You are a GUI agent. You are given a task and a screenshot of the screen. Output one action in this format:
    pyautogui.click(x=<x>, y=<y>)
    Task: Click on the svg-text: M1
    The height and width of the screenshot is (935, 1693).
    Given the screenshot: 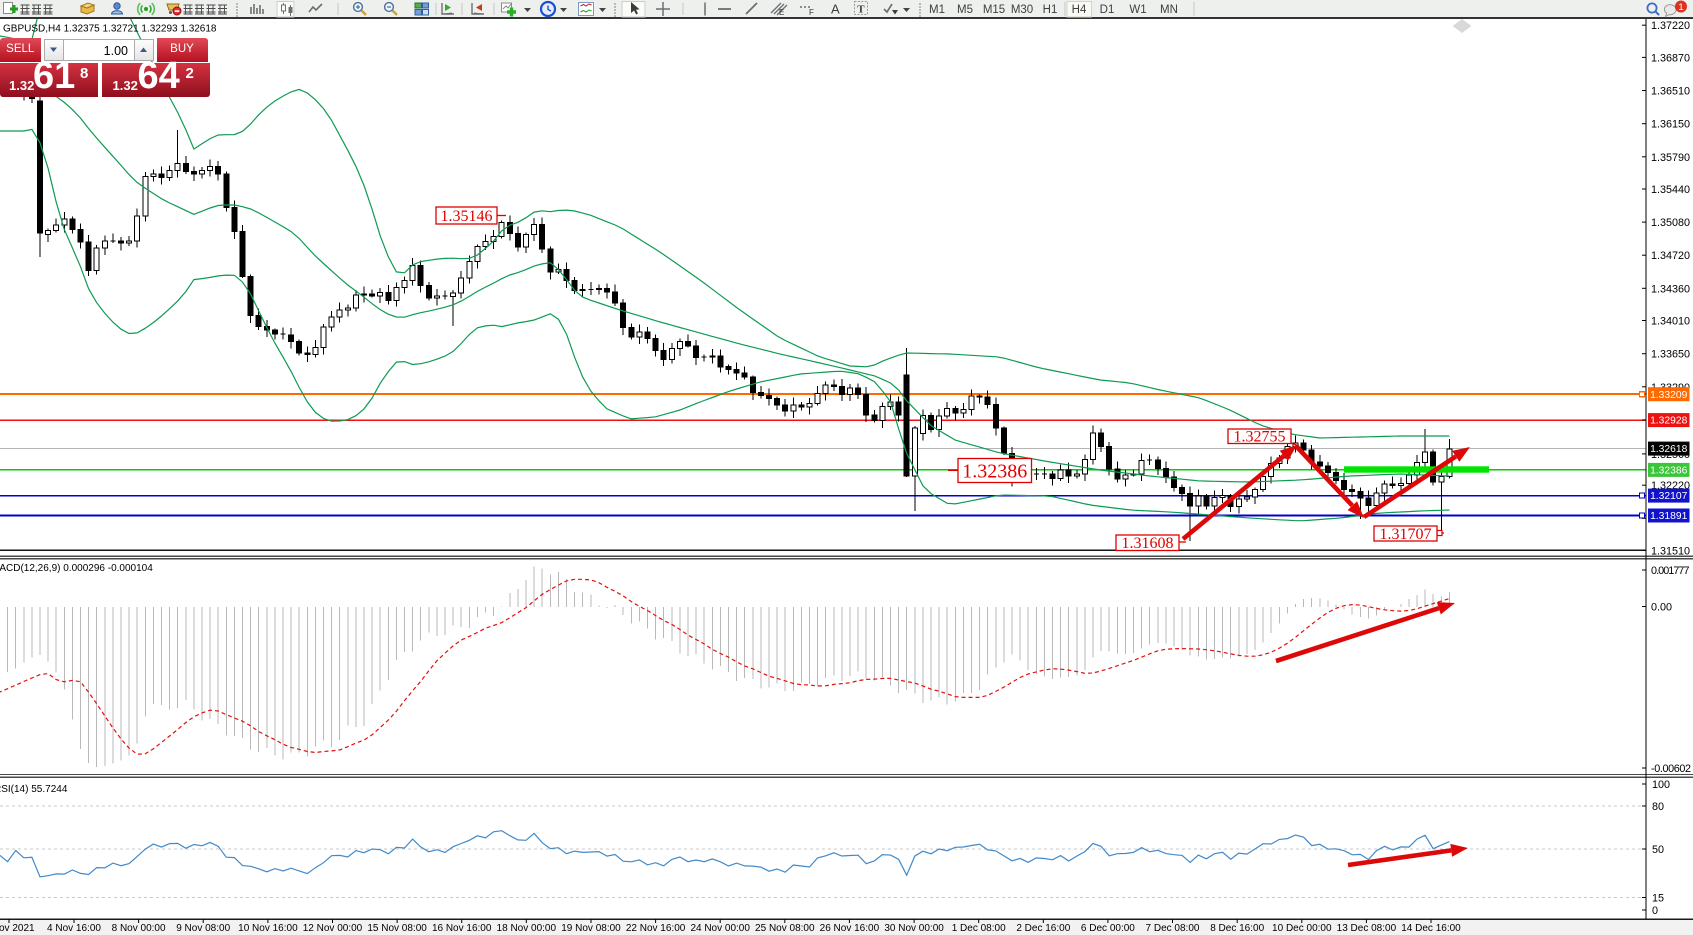 What is the action you would take?
    pyautogui.click(x=937, y=10)
    